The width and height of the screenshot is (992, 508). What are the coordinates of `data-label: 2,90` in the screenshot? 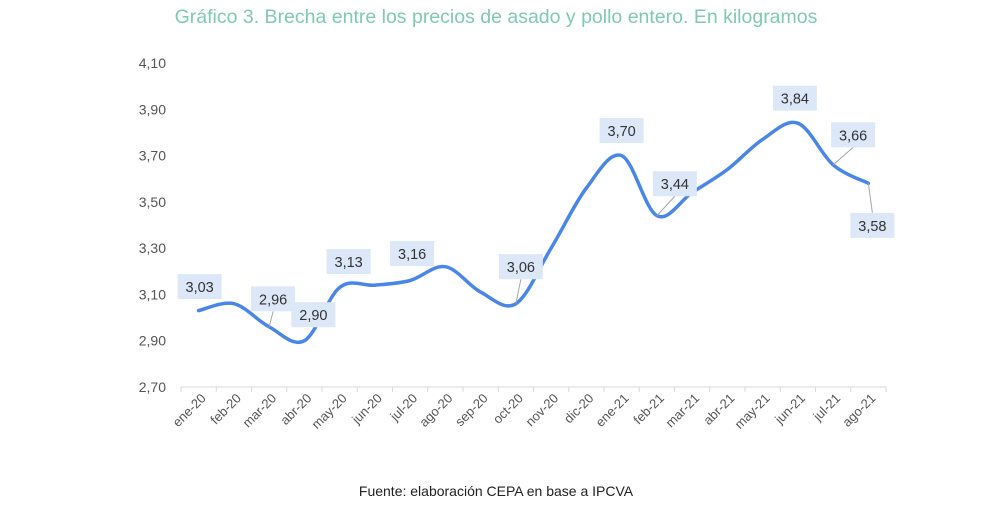 It's located at (313, 316).